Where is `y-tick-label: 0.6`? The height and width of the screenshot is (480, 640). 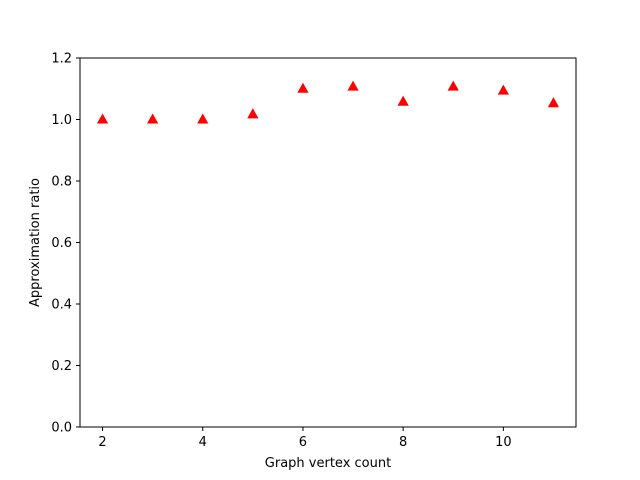 y-tick-label: 0.6 is located at coordinates (61, 243).